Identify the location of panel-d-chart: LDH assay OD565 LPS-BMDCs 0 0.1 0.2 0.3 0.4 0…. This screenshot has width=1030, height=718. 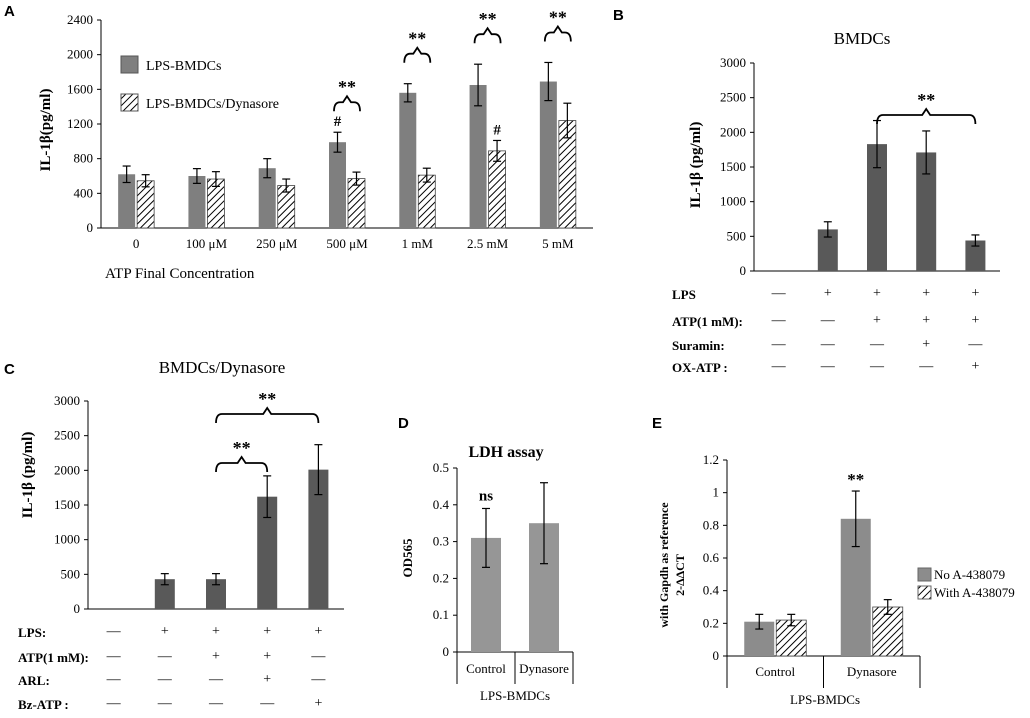
(487, 573).